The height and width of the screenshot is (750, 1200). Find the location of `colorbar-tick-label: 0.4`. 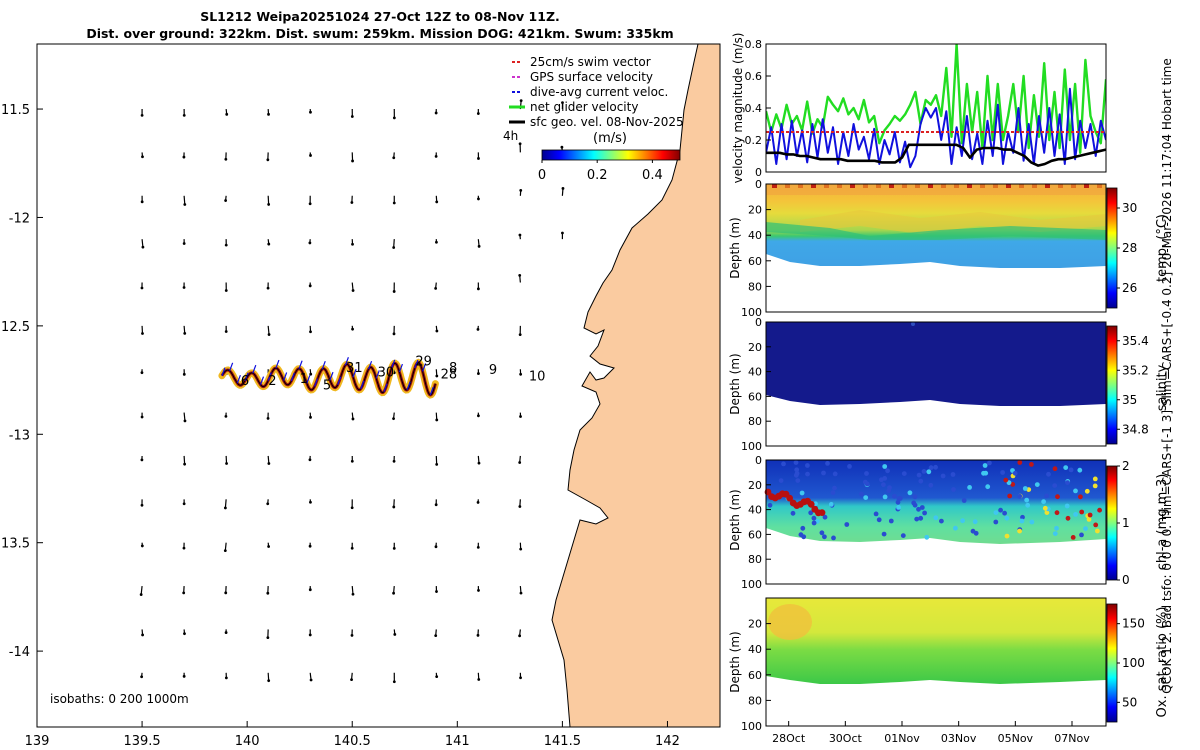

colorbar-tick-label: 0.4 is located at coordinates (652, 175).